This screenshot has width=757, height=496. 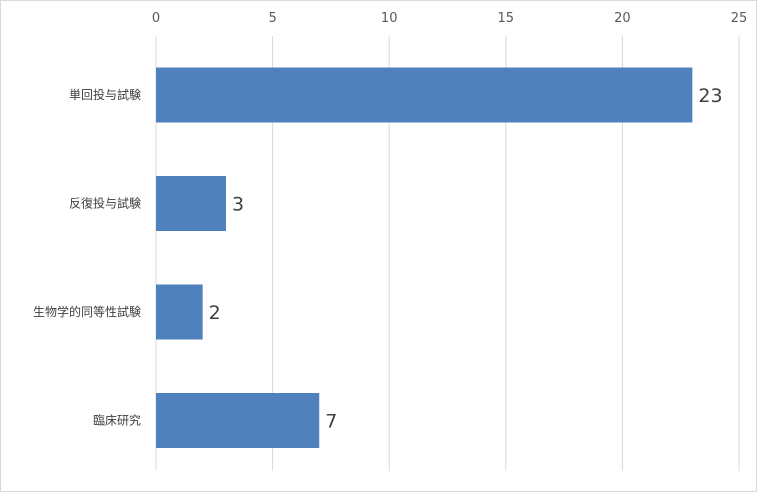 I want to click on x-tick-label: 0, so click(x=156, y=18).